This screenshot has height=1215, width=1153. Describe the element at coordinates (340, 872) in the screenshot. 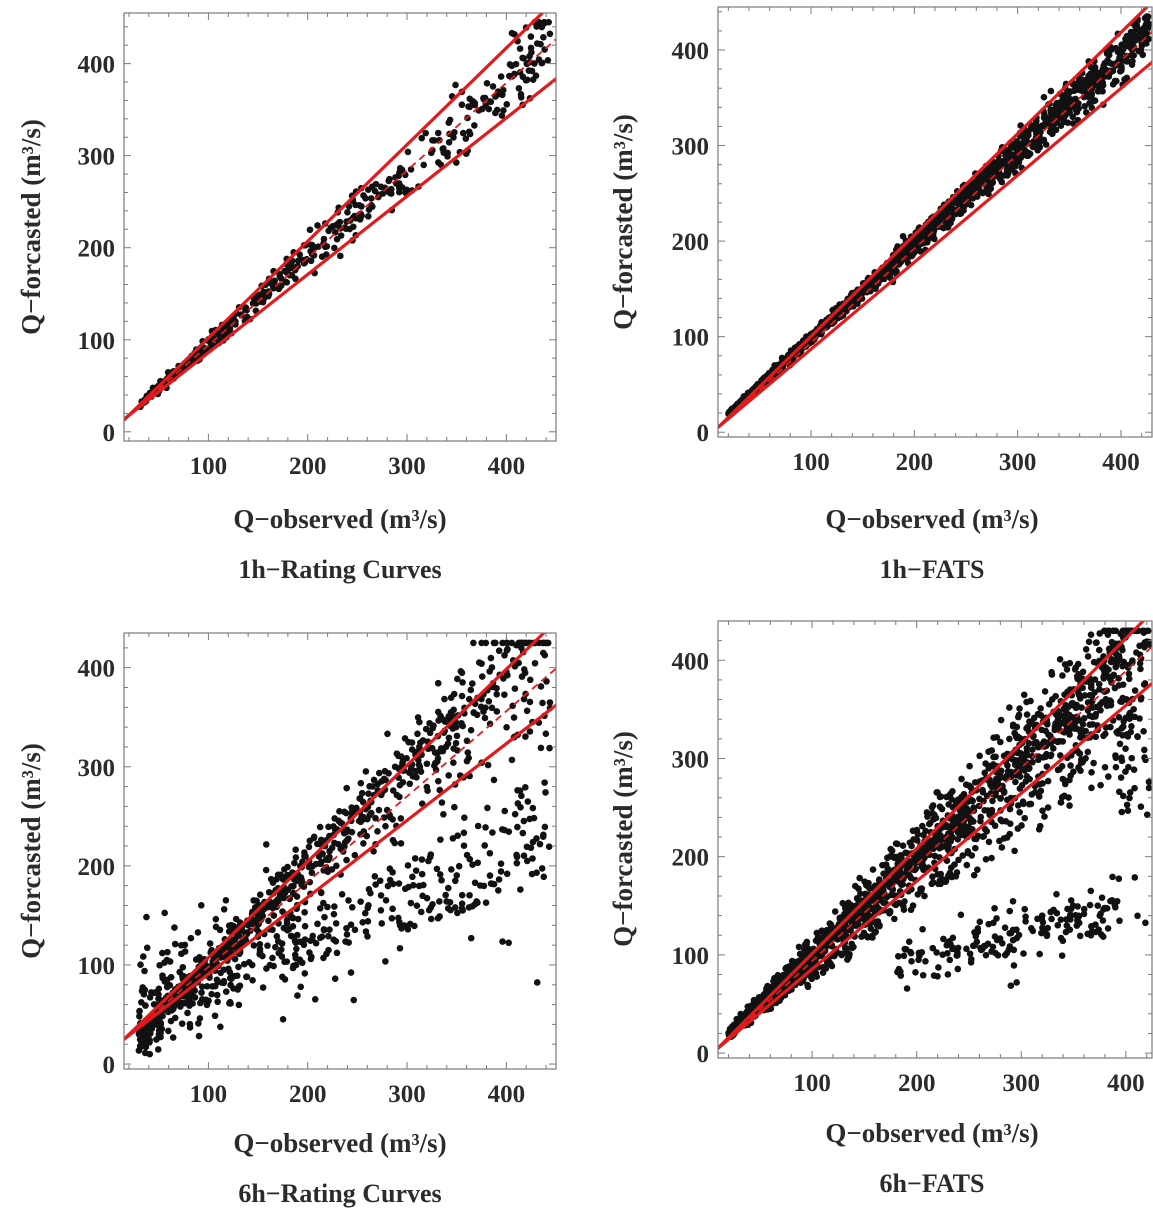

I see `fit-line-lower` at that location.